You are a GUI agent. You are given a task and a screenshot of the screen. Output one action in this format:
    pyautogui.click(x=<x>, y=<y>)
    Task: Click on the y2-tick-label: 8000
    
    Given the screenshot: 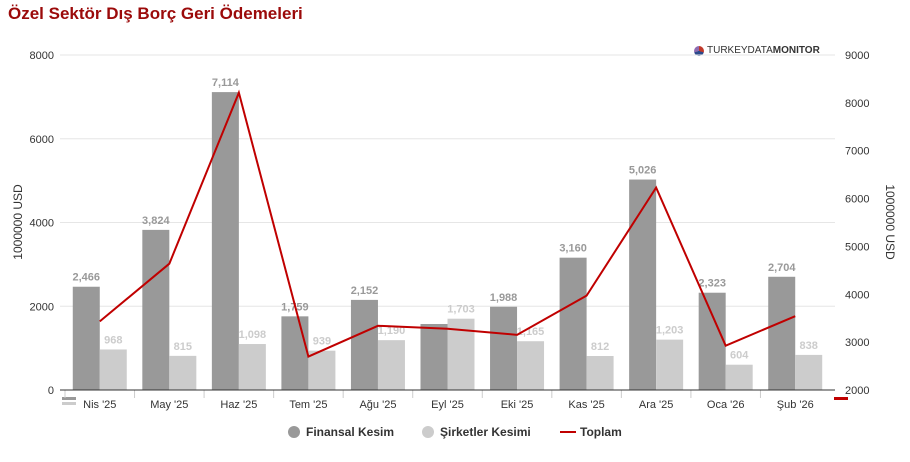 What is the action you would take?
    pyautogui.click(x=857, y=104)
    